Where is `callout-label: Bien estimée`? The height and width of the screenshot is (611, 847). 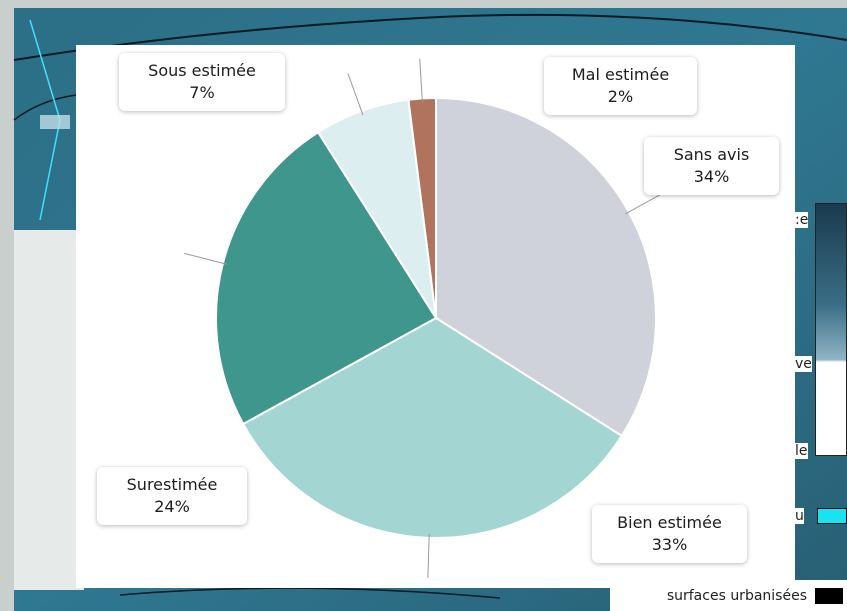 callout-label: Bien estimée is located at coordinates (669, 522).